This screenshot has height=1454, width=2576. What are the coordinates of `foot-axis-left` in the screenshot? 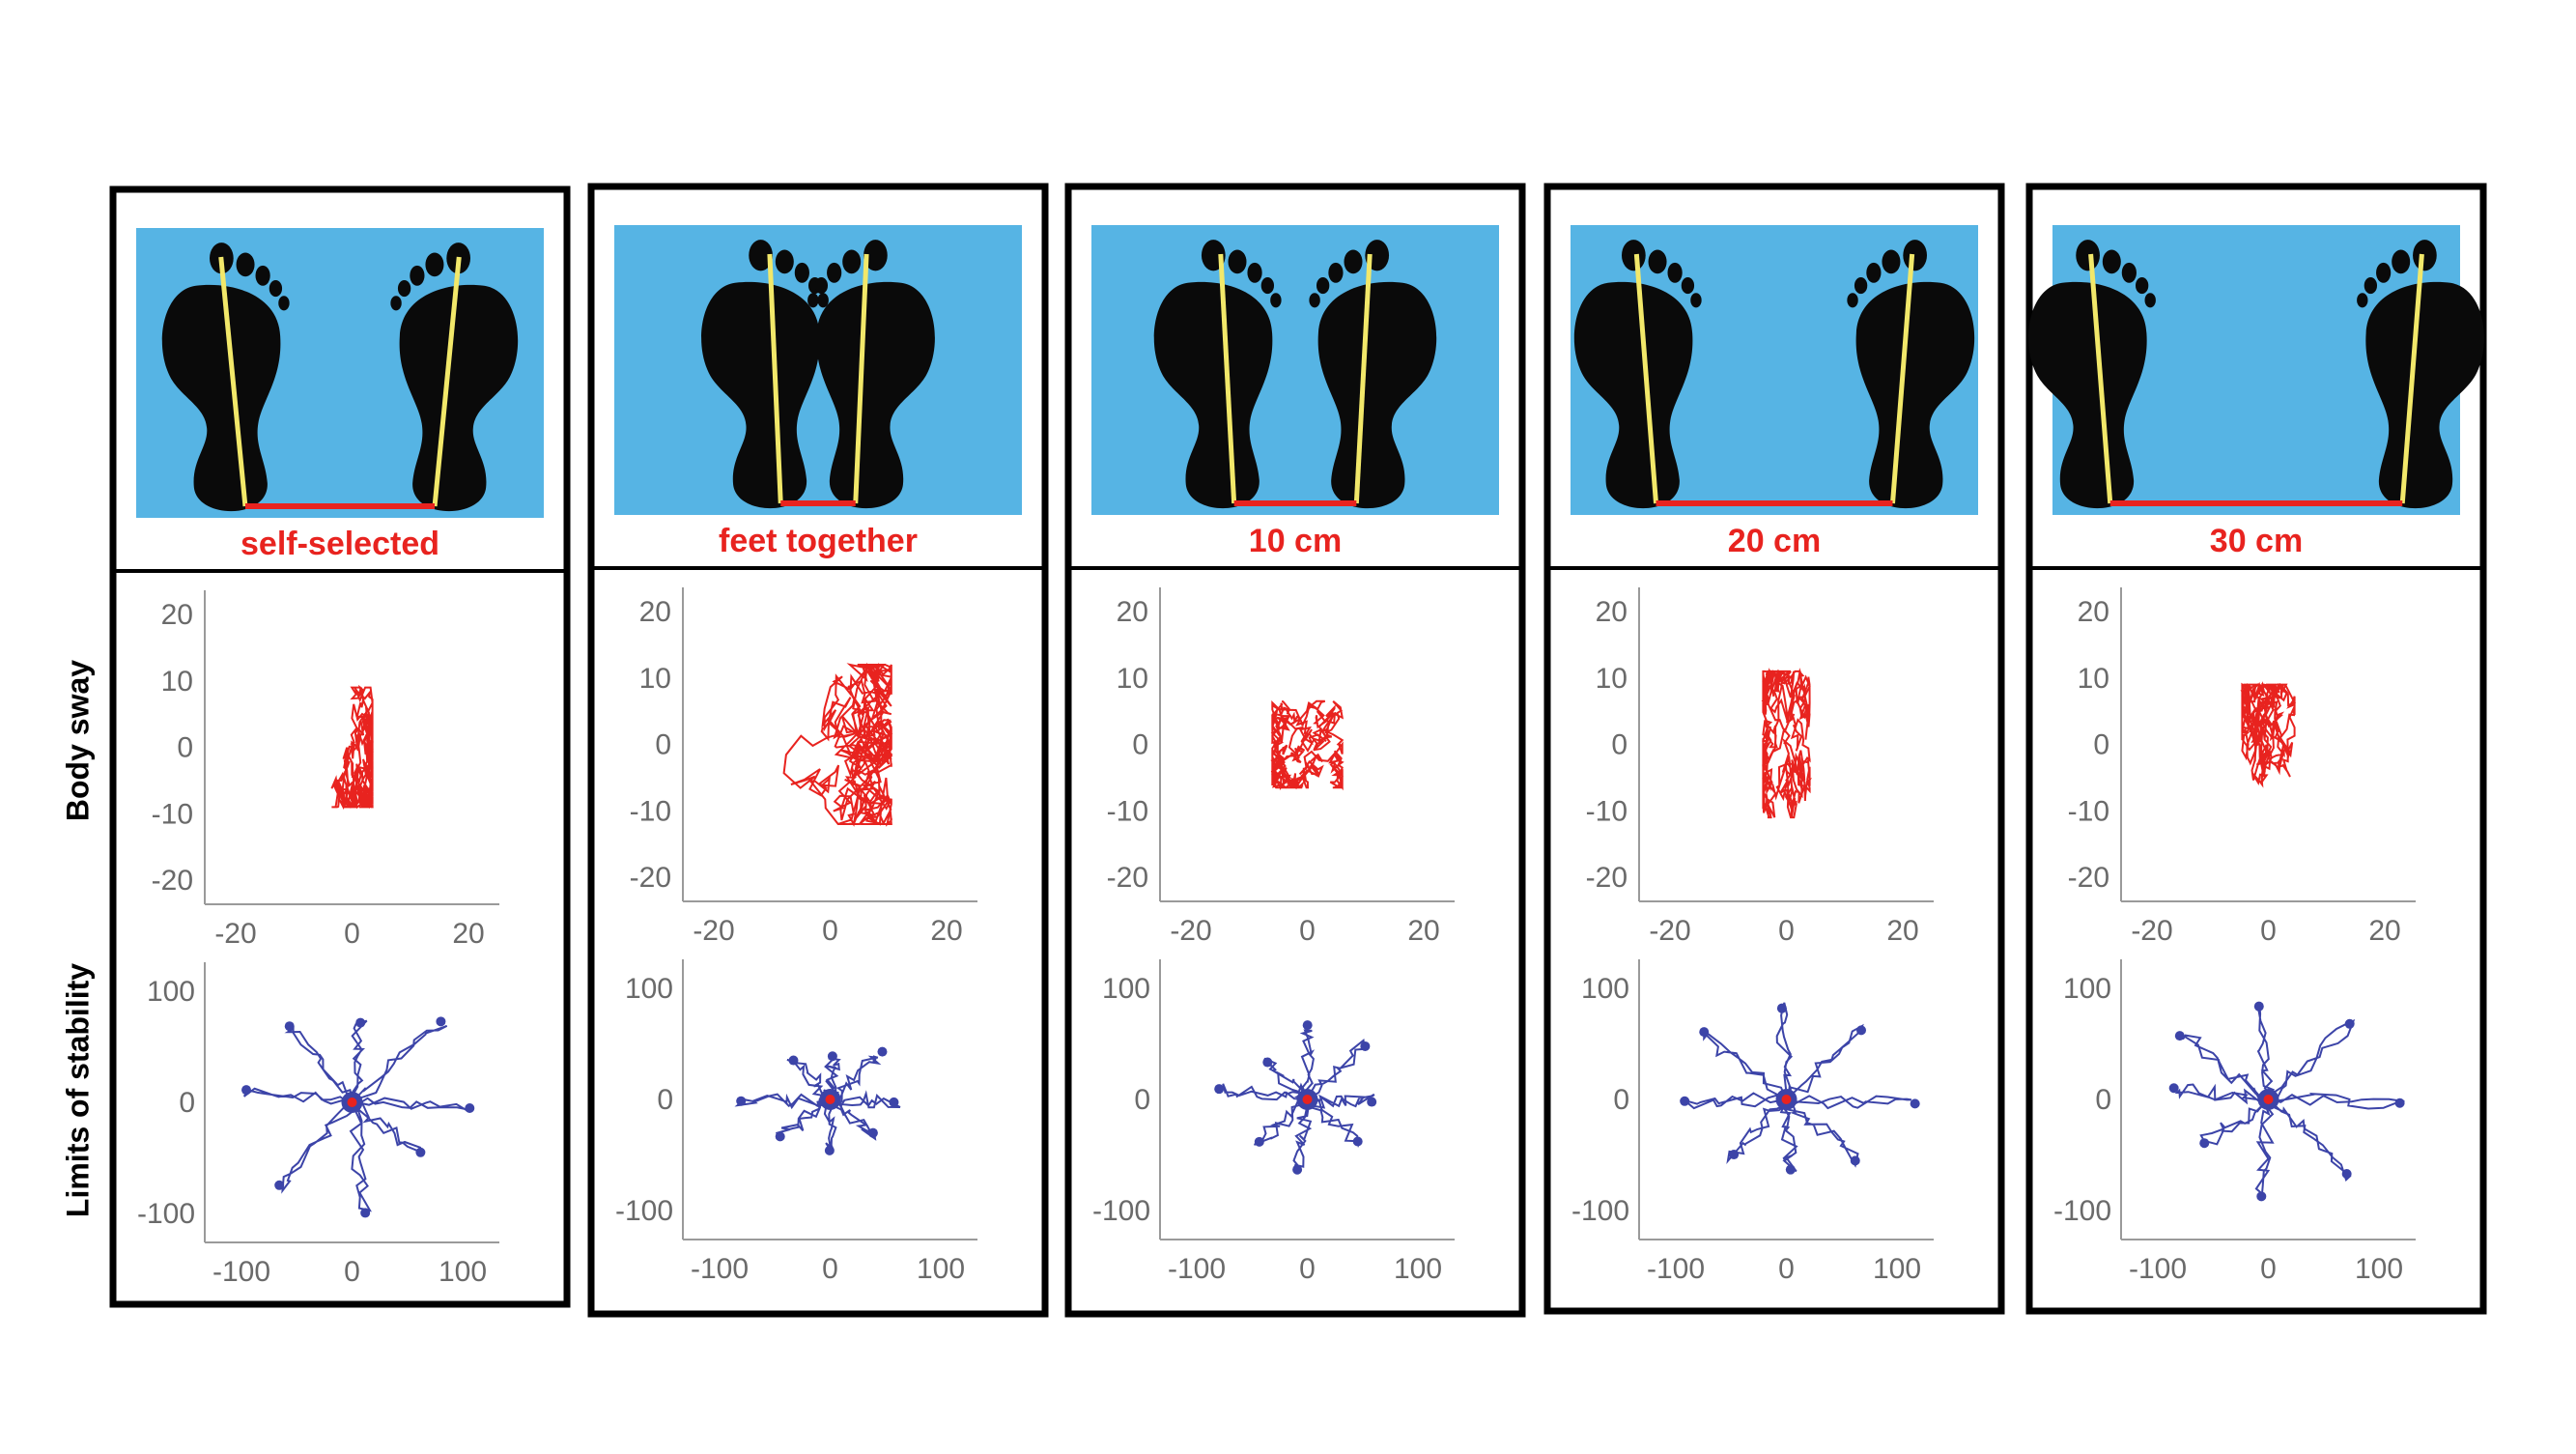 It's located at (775, 378).